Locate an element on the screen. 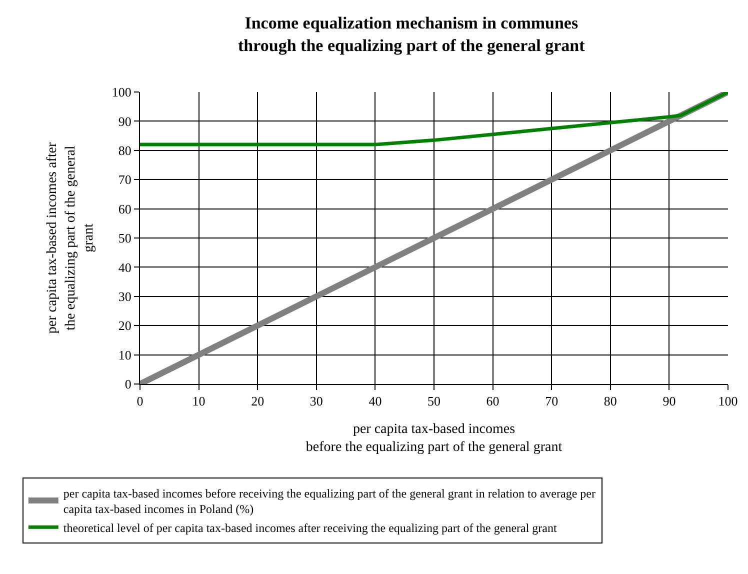 This screenshot has width=748, height=574. x-tick-label: 0 is located at coordinates (140, 401).